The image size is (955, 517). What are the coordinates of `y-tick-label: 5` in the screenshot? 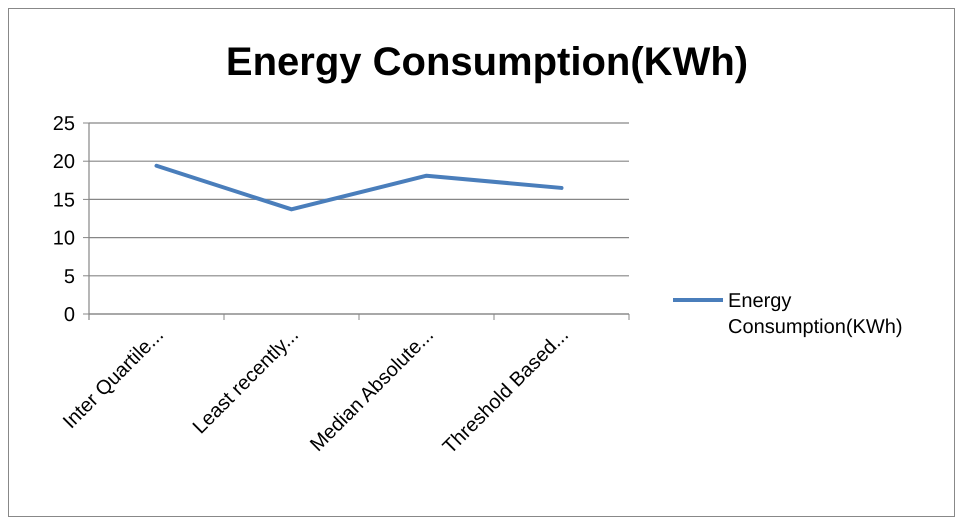 It's located at (69, 277).